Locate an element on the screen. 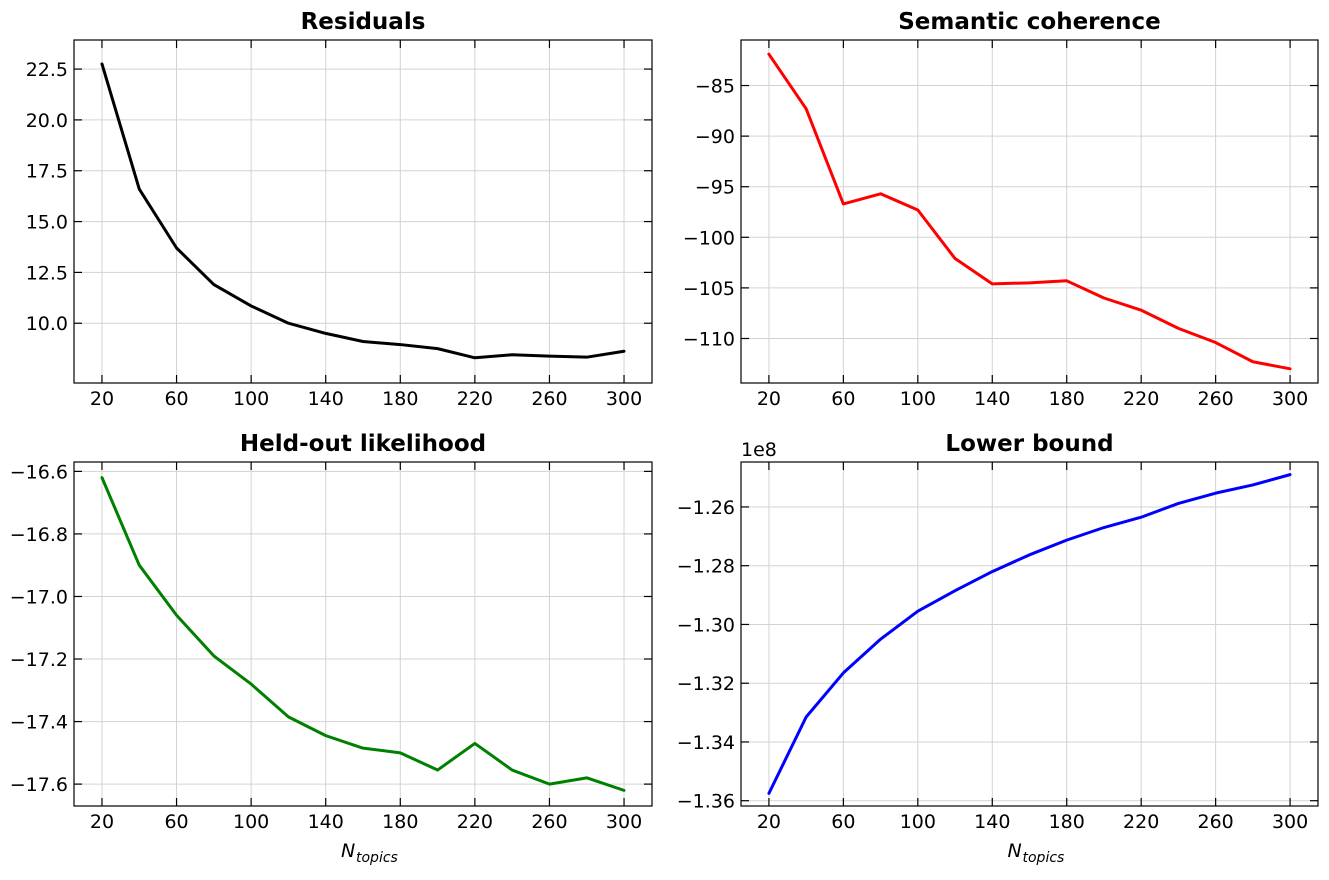 This screenshot has height=880, width=1329. y-tick-label: −1.28 is located at coordinates (706, 567).